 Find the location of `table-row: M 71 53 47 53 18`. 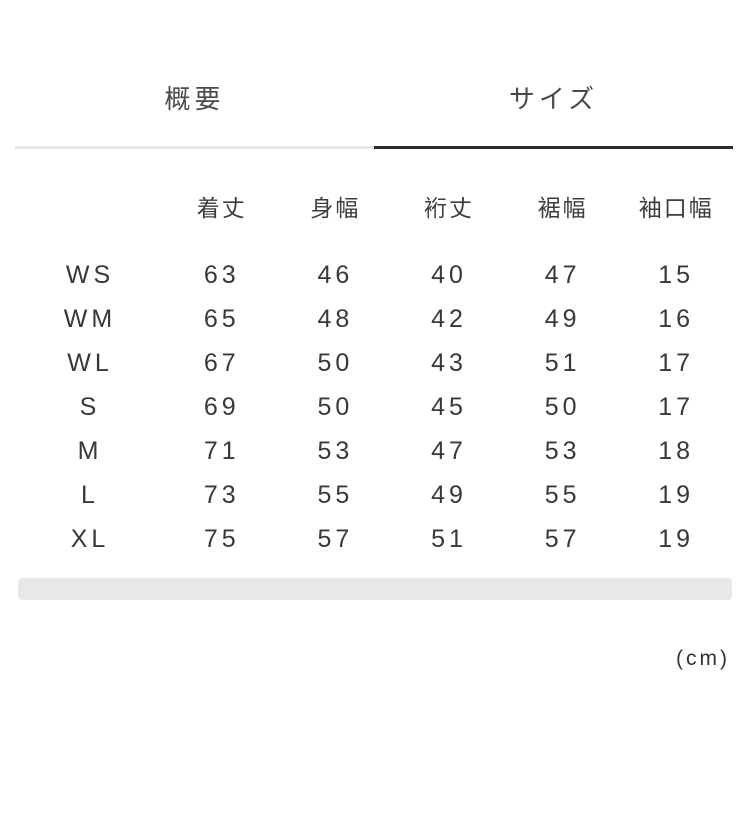

table-row: M 71 53 47 53 18 is located at coordinates (374, 451).